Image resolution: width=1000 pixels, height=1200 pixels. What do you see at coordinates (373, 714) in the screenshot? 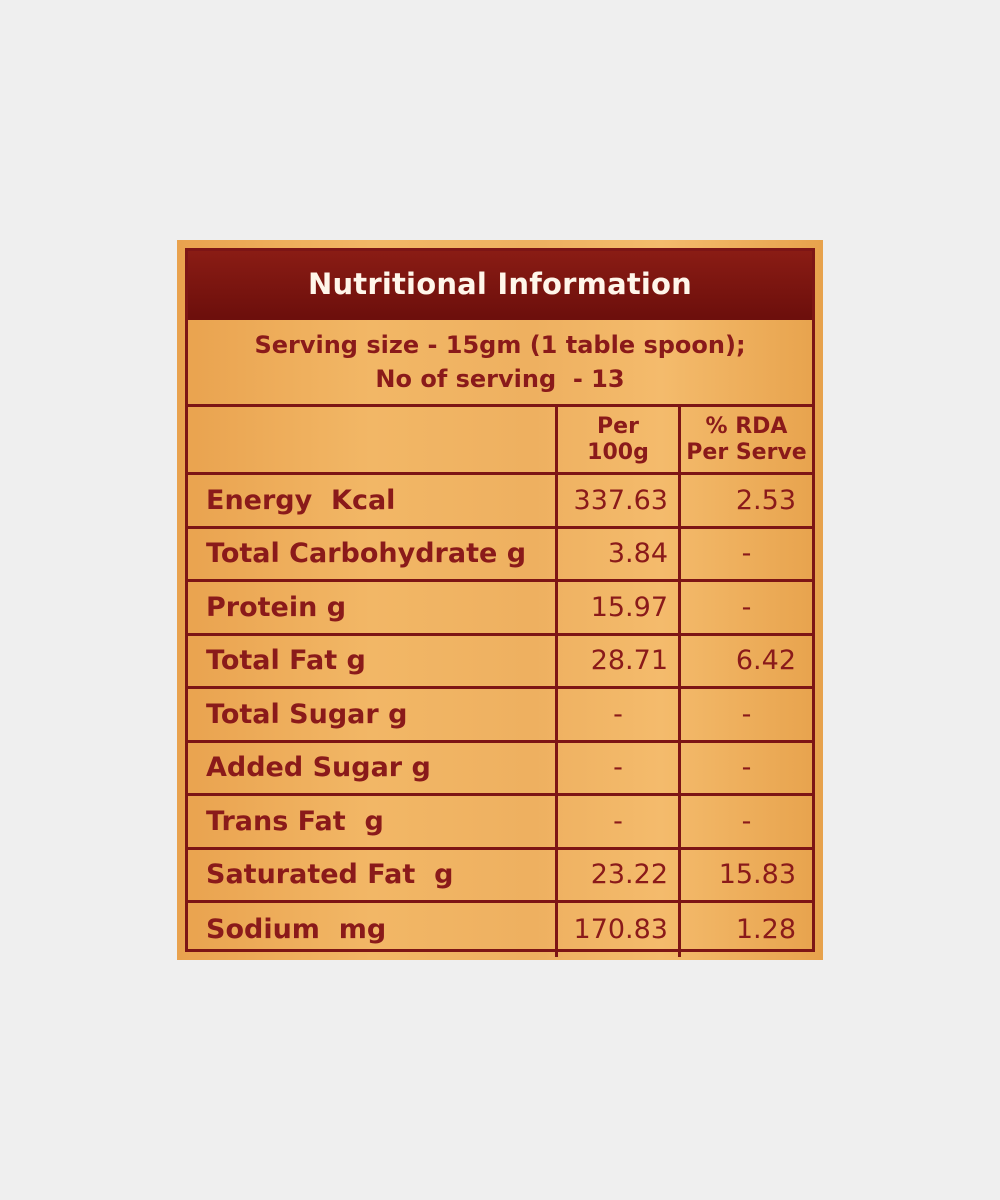
I see `nutrient-name: Total Sugar g` at bounding box center [373, 714].